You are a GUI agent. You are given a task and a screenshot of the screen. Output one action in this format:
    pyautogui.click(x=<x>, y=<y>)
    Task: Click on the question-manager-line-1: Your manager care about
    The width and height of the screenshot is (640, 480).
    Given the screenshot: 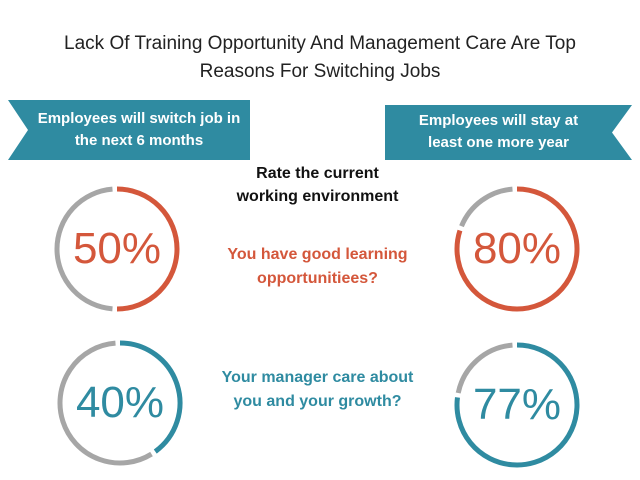 What is the action you would take?
    pyautogui.click(x=317, y=377)
    